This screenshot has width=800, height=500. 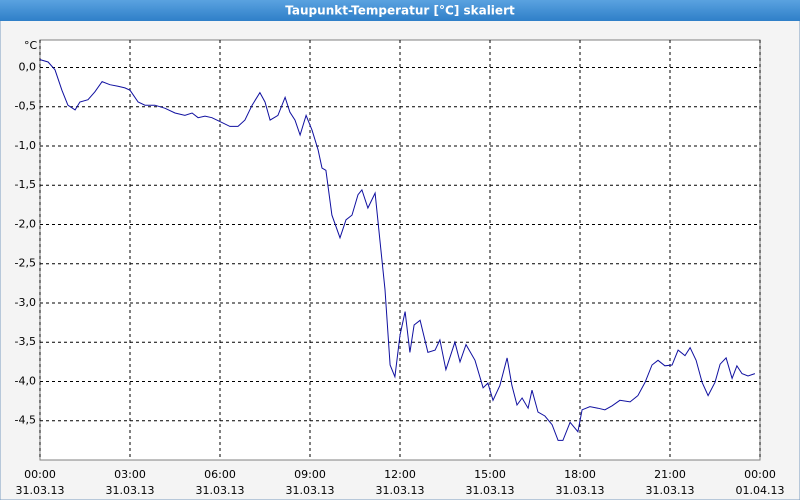 What do you see at coordinates (25, 106) in the screenshot?
I see `y-tick-label: -0,5` at bounding box center [25, 106].